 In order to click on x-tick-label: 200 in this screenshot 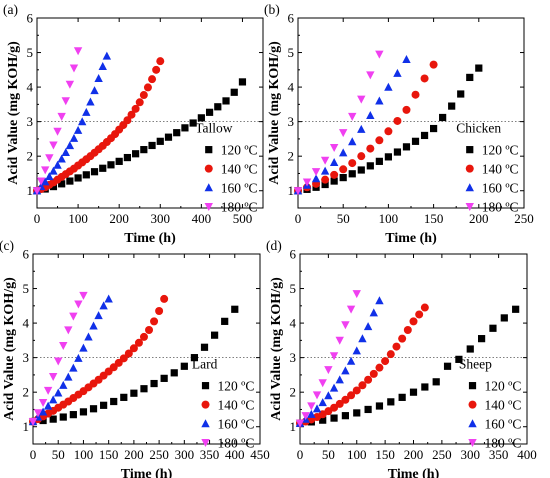, I will do `click(119, 218)`.